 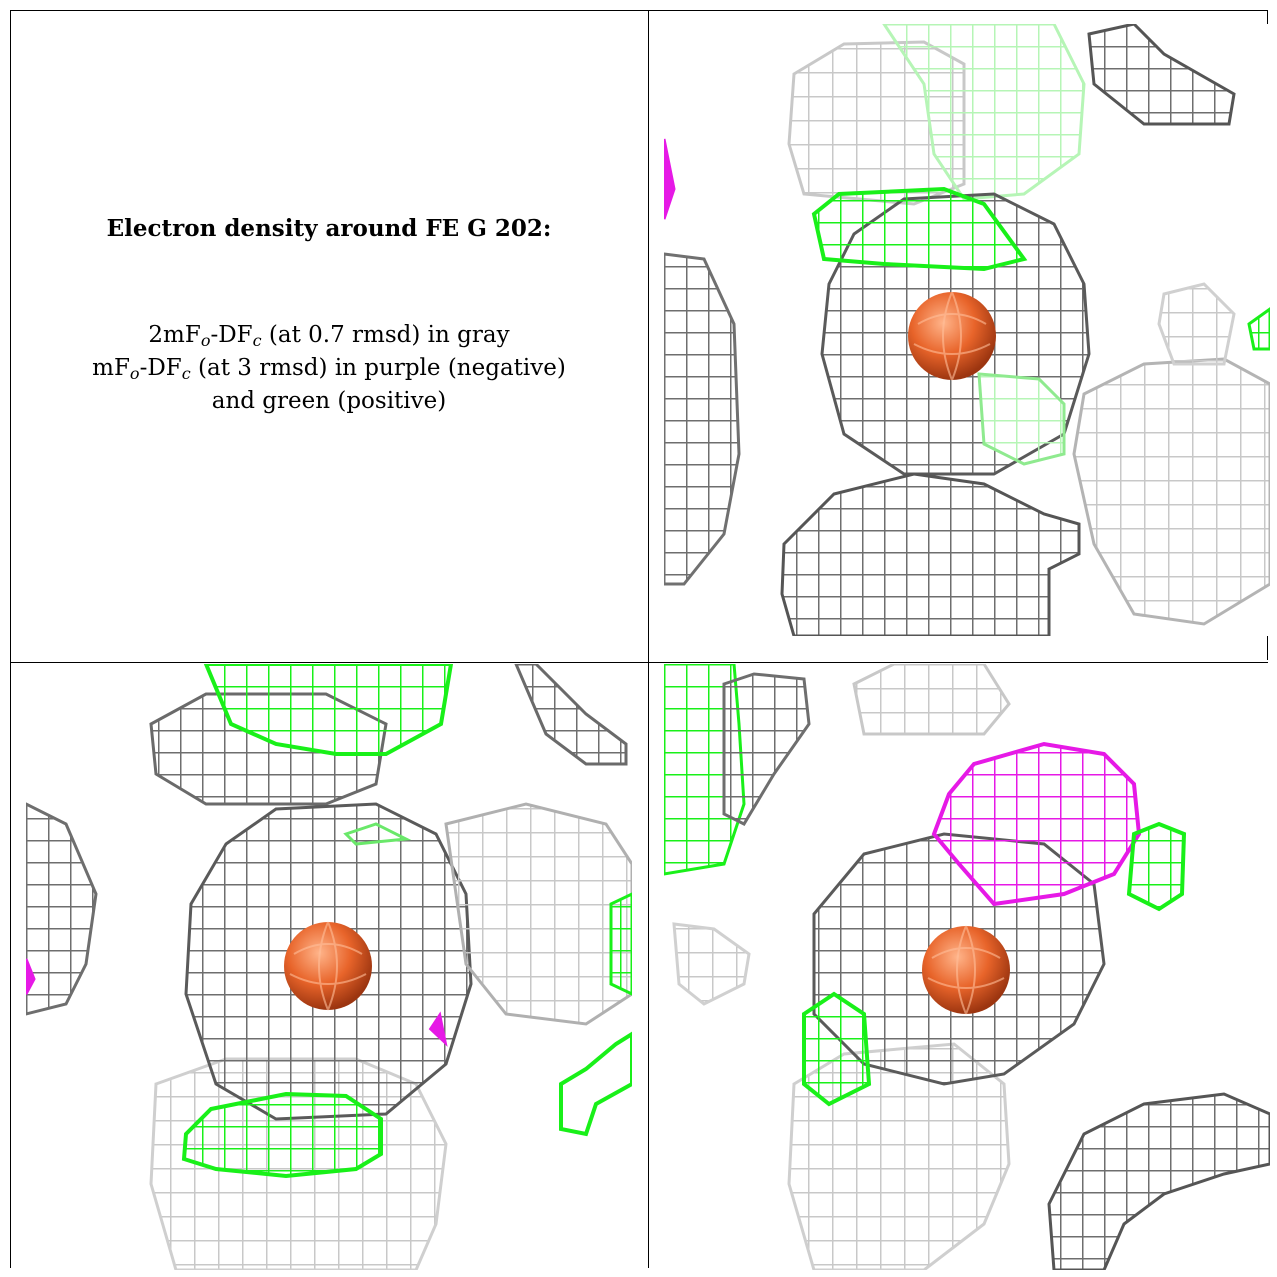 I want to click on legend-line1-b: -DF, so click(x=231, y=335).